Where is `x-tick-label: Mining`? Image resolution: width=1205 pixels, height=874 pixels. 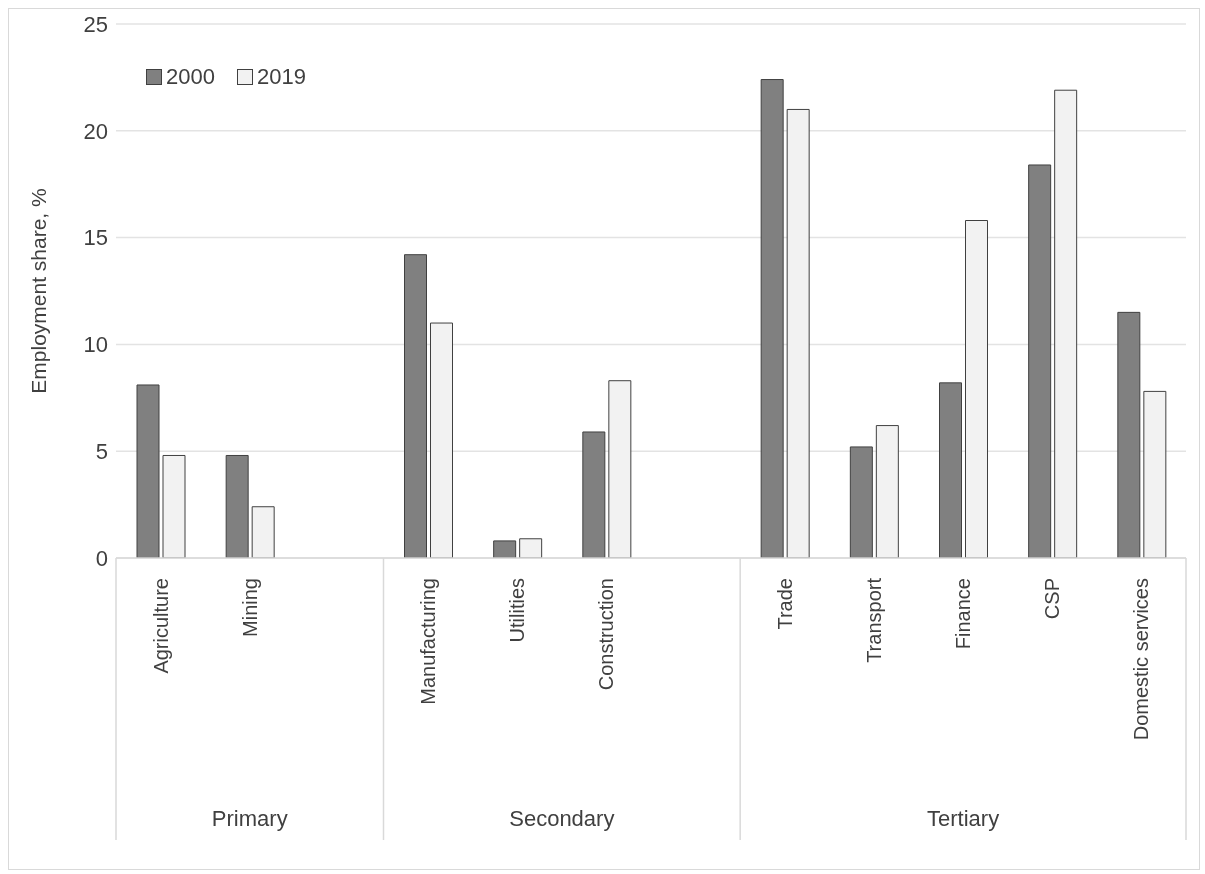 x-tick-label: Mining is located at coordinates (249, 607).